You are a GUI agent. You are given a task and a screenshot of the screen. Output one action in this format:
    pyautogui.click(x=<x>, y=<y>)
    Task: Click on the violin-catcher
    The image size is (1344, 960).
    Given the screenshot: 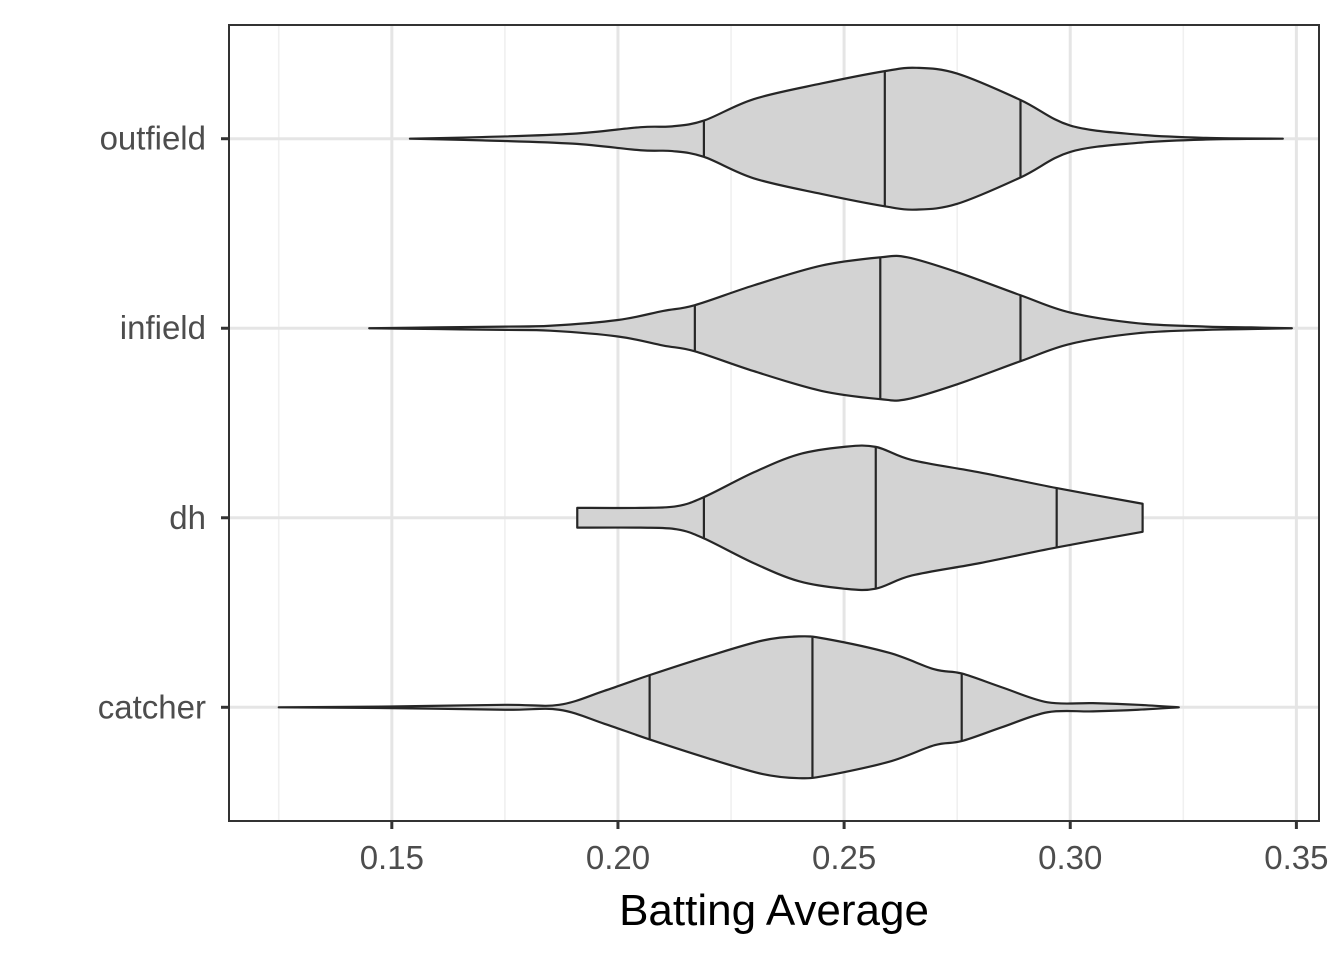 What is the action you would take?
    pyautogui.click(x=728, y=707)
    